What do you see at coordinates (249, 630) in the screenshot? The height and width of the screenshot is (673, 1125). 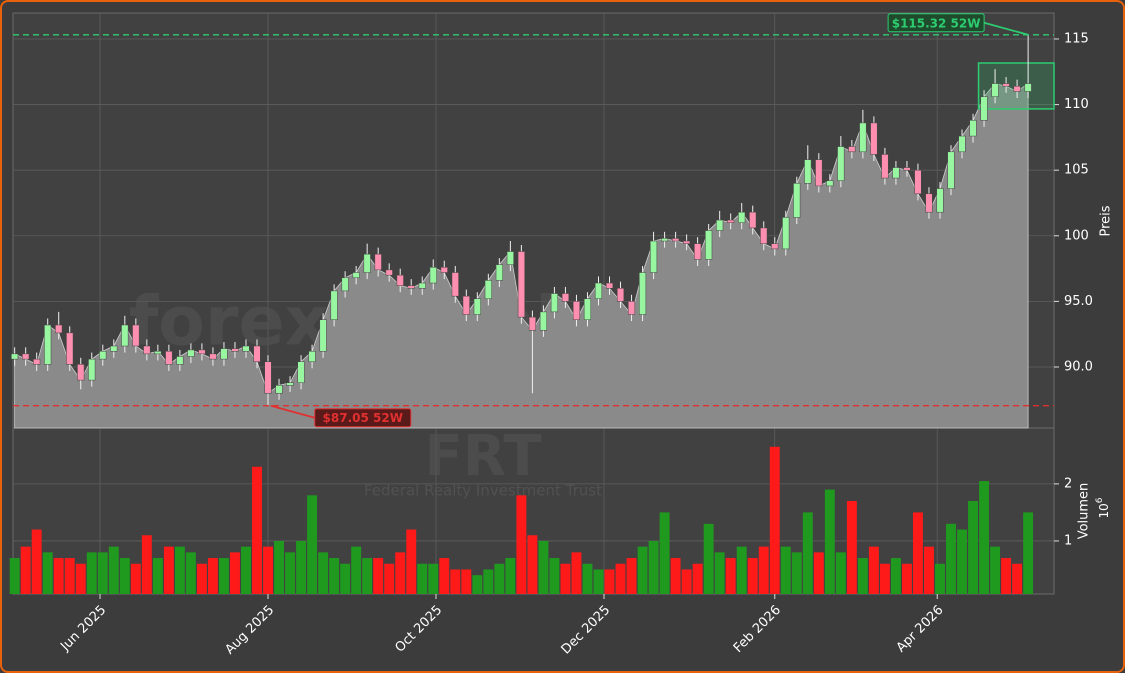 I see `x-tick-label: Aug 2025` at bounding box center [249, 630].